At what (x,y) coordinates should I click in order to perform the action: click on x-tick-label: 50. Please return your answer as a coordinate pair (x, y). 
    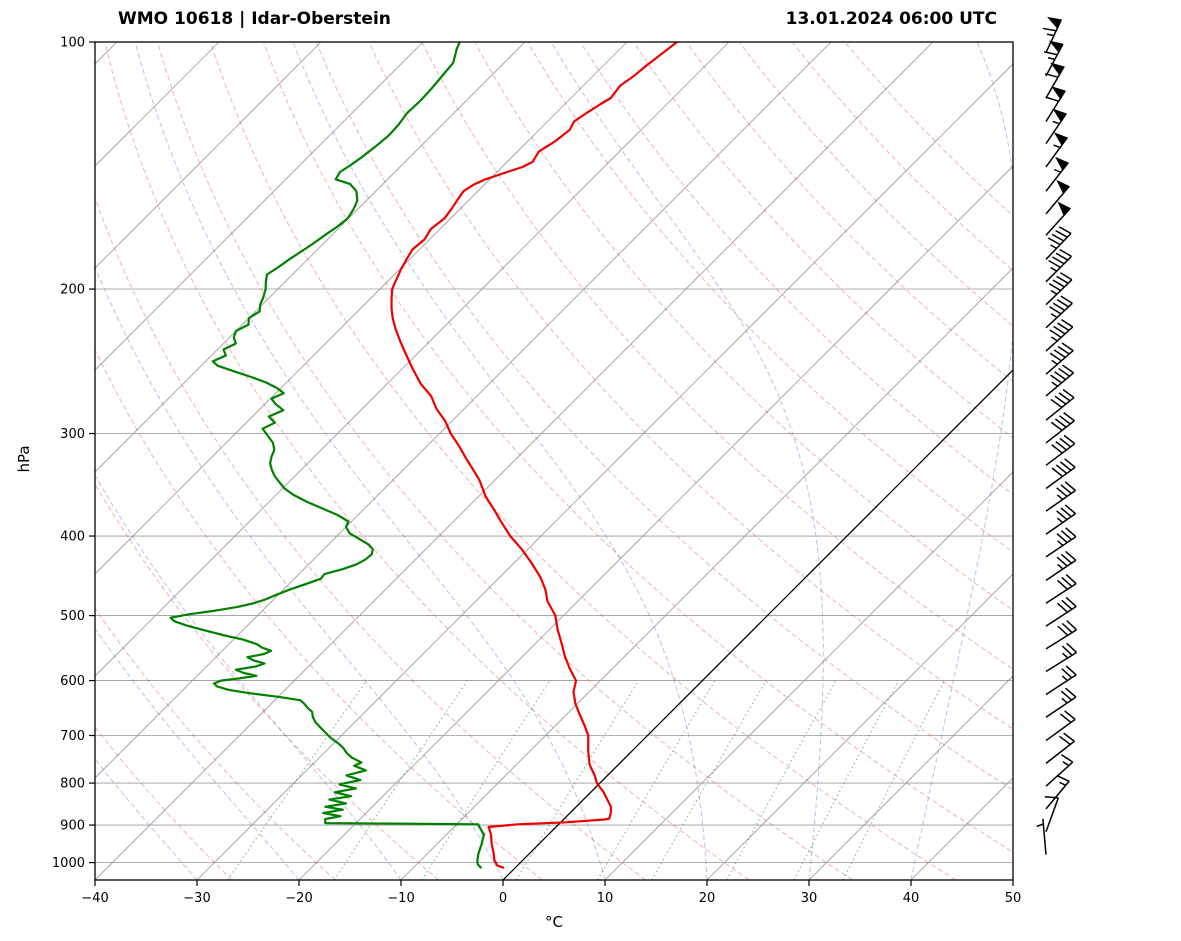
    Looking at the image, I should click on (1013, 898).